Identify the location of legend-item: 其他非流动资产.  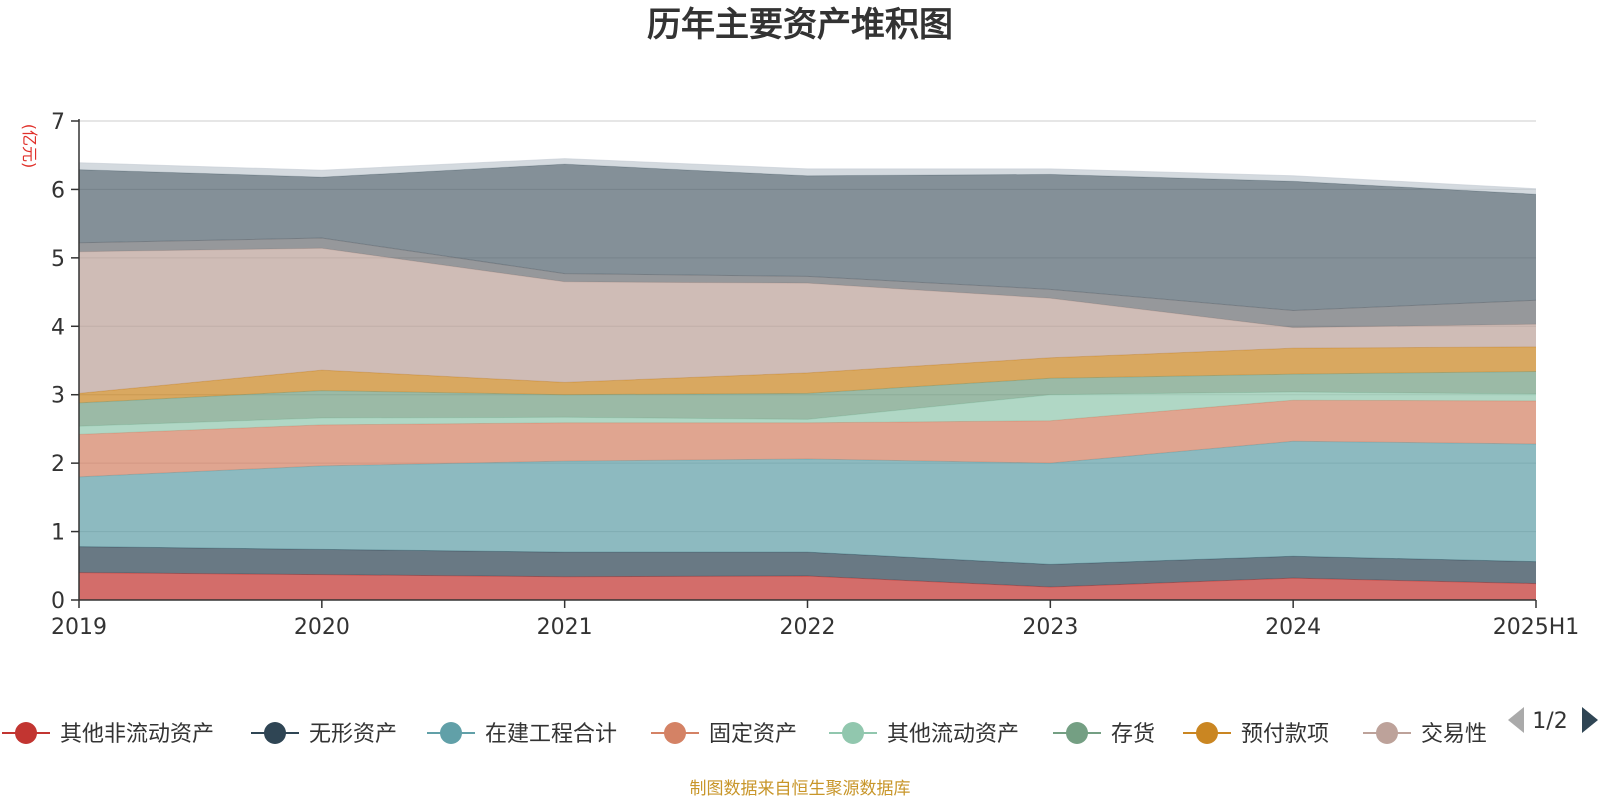
(108, 734).